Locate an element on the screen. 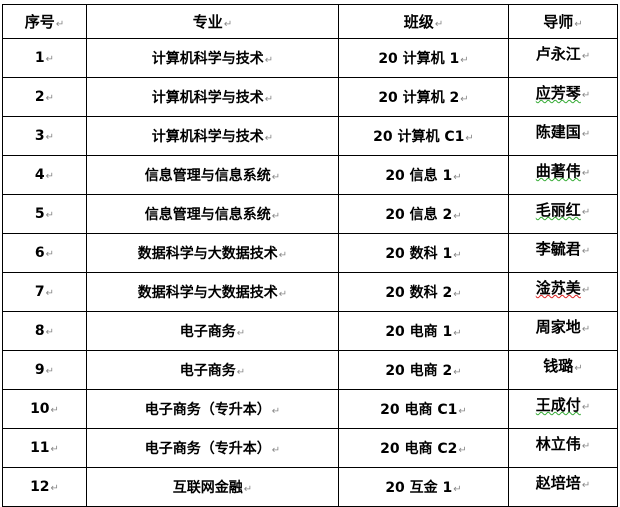 Image resolution: width=620 pixels, height=507 pixels. cell-tutor: 李毓君↵ is located at coordinates (563, 253).